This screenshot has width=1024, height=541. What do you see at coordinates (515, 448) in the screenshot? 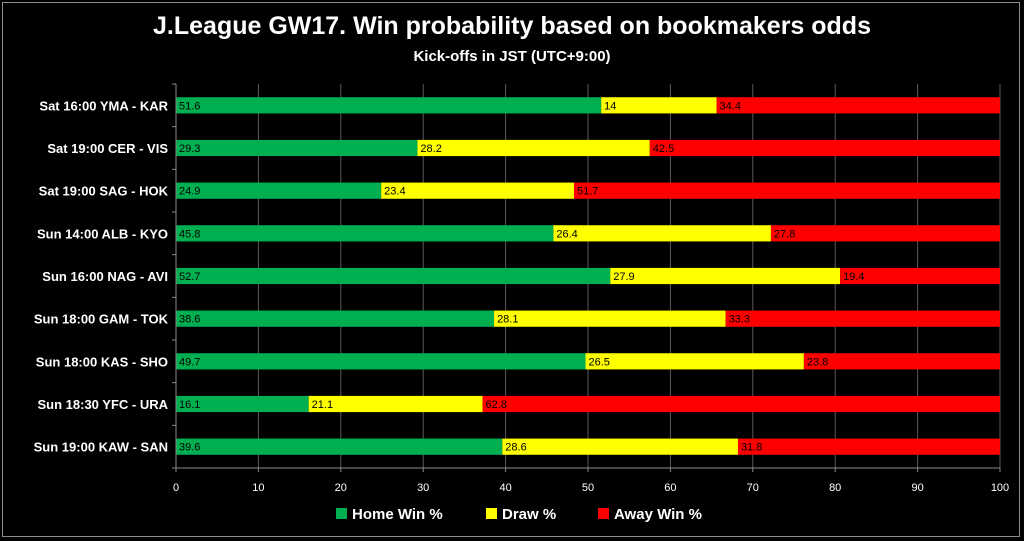
I see `data-label: 28.6` at bounding box center [515, 448].